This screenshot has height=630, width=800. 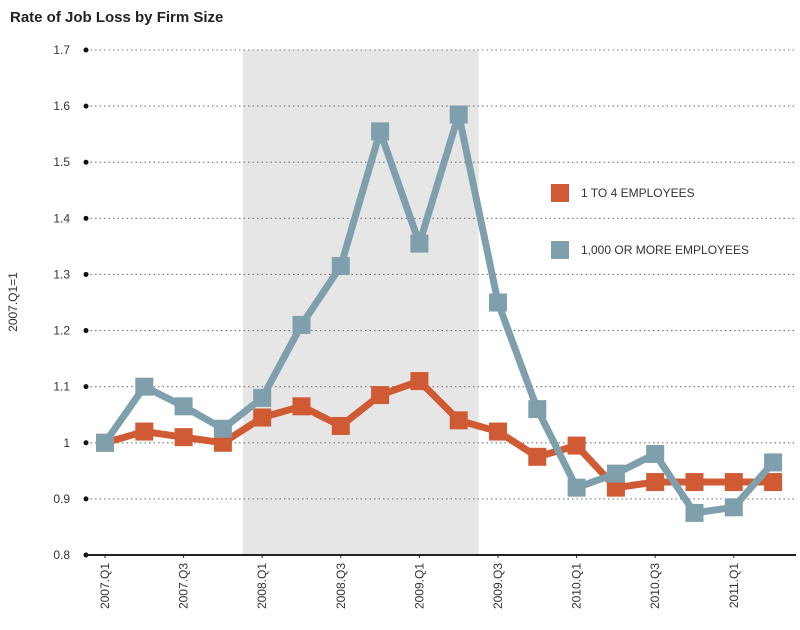 What do you see at coordinates (498, 586) in the screenshot?
I see `x-tick-label: 2009.Q3` at bounding box center [498, 586].